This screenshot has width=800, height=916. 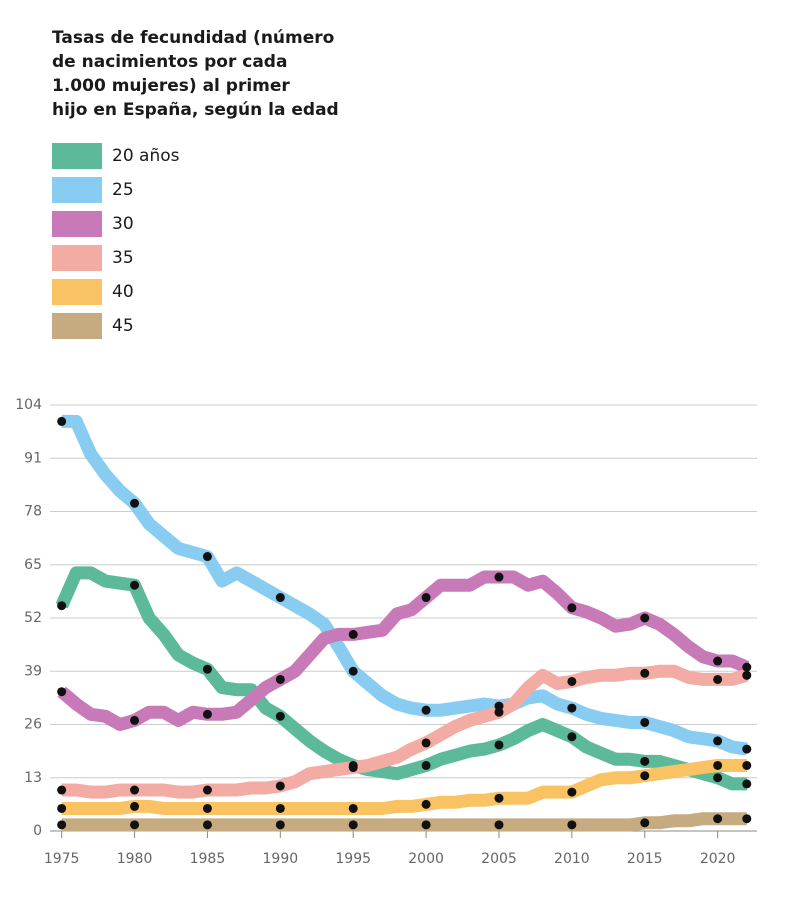 What do you see at coordinates (33, 671) in the screenshot?
I see `y-tick-label: 39` at bounding box center [33, 671].